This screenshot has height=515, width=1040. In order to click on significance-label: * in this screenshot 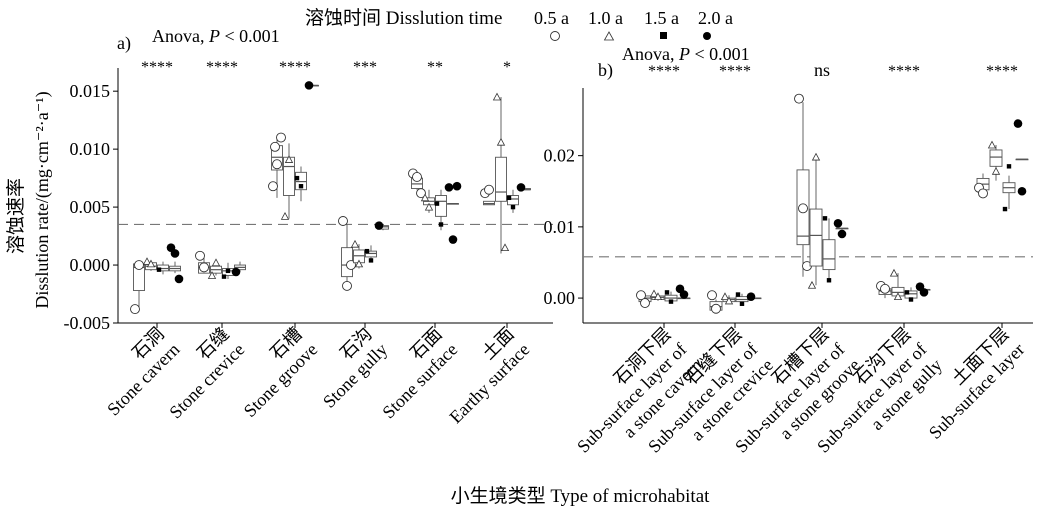, I will do `click(507, 67)`.